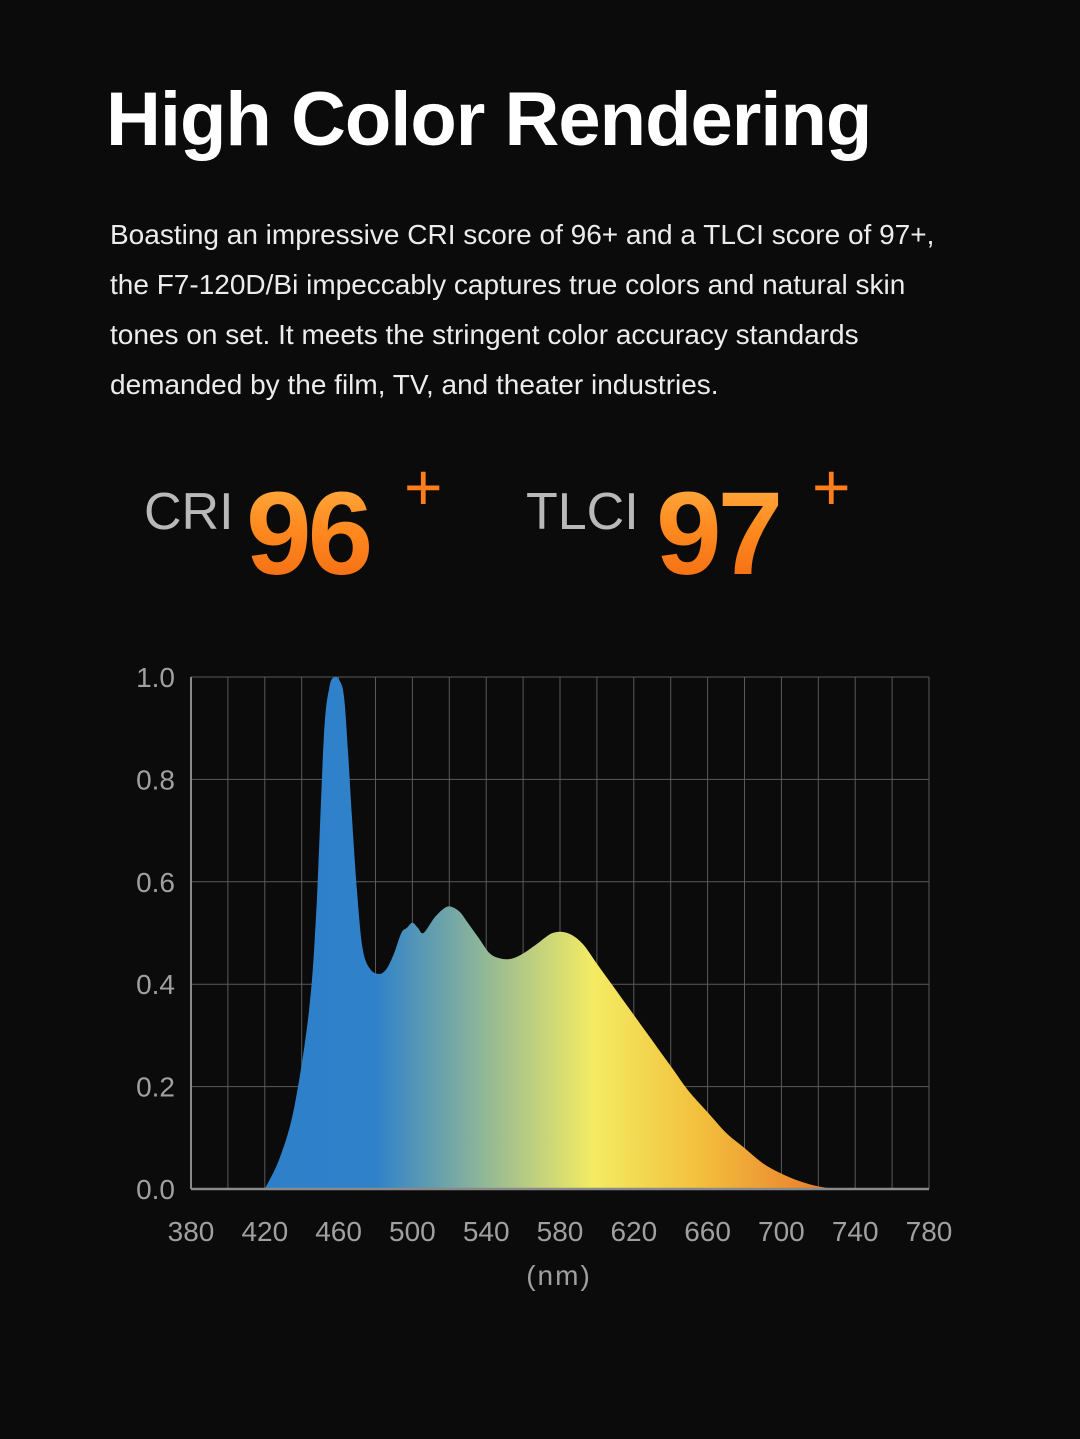 Image resolution: width=1080 pixels, height=1439 pixels. Describe the element at coordinates (155, 779) in the screenshot. I see `y-tick-label: 0.8` at that location.